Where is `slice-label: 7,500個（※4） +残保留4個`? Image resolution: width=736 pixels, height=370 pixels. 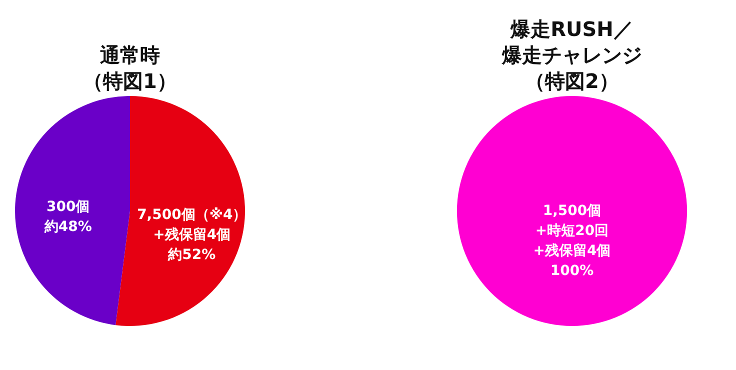 slice-label: 7,500個（※4） +残保留4個 is located at coordinates (192, 224).